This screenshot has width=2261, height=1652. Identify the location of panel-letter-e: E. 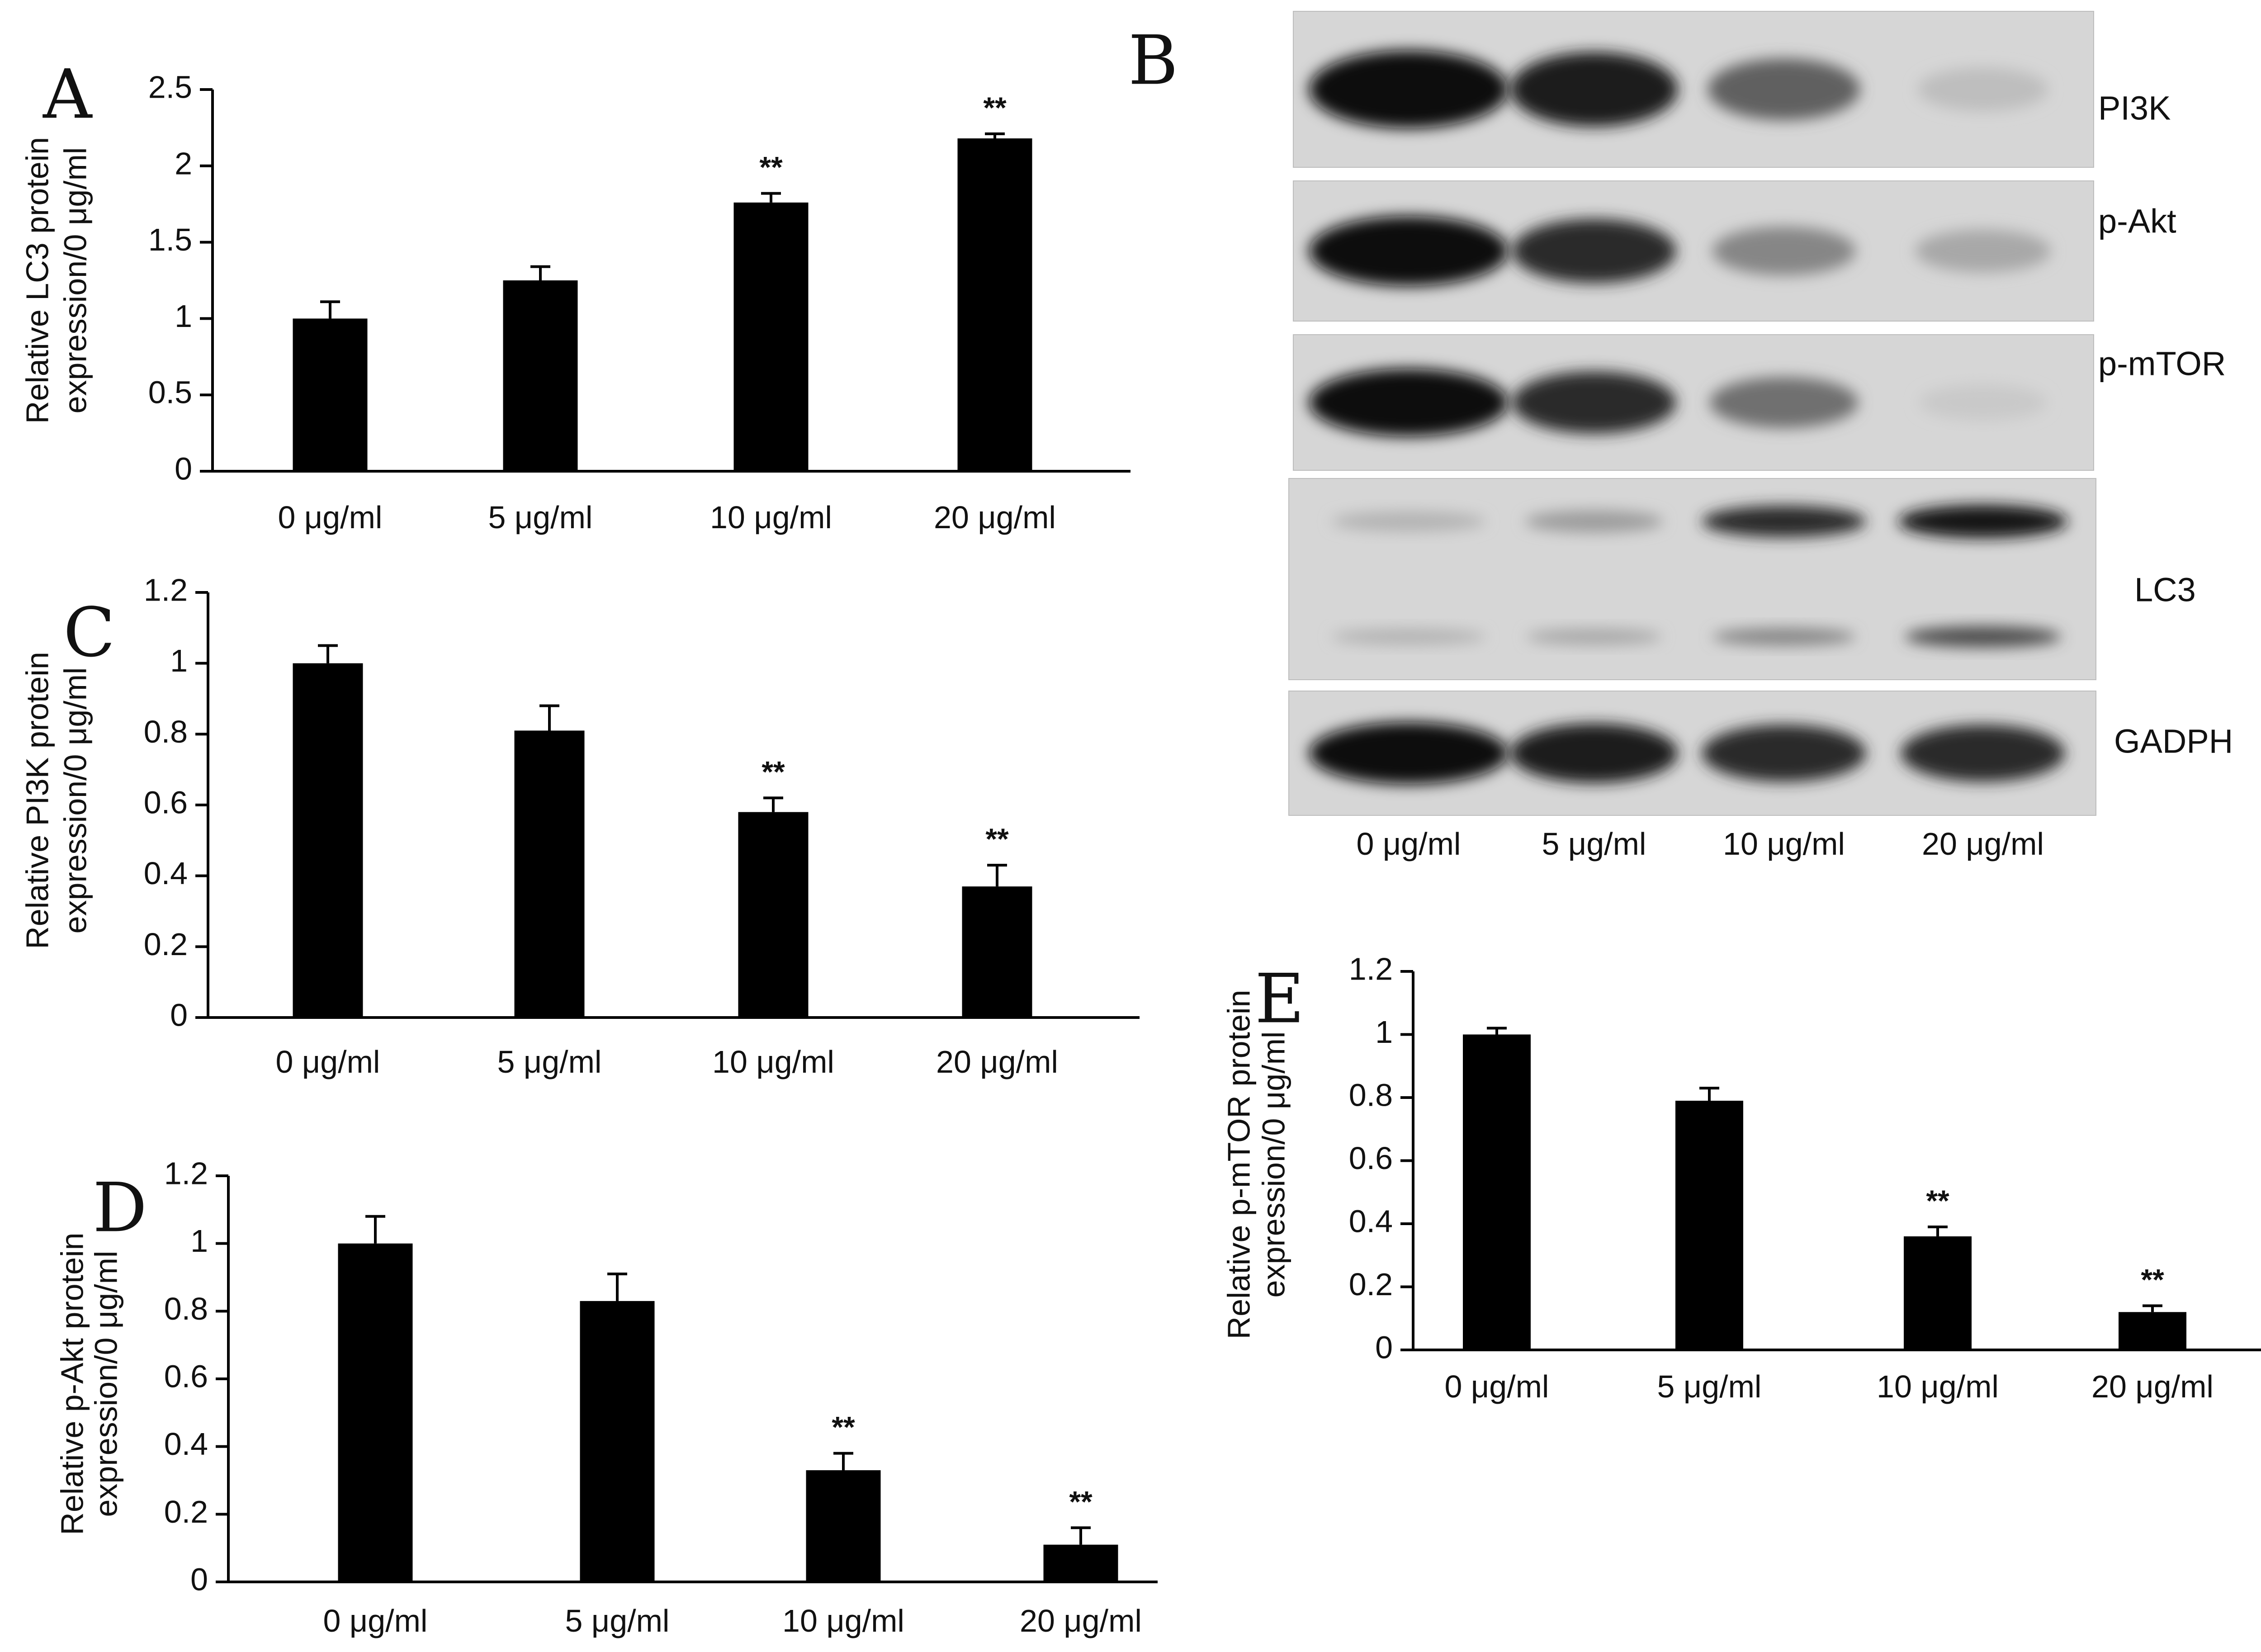
(1280, 999).